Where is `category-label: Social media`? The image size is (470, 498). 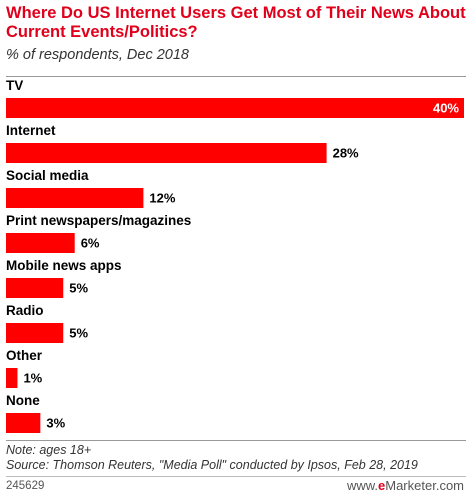 category-label: Social media is located at coordinates (47, 175).